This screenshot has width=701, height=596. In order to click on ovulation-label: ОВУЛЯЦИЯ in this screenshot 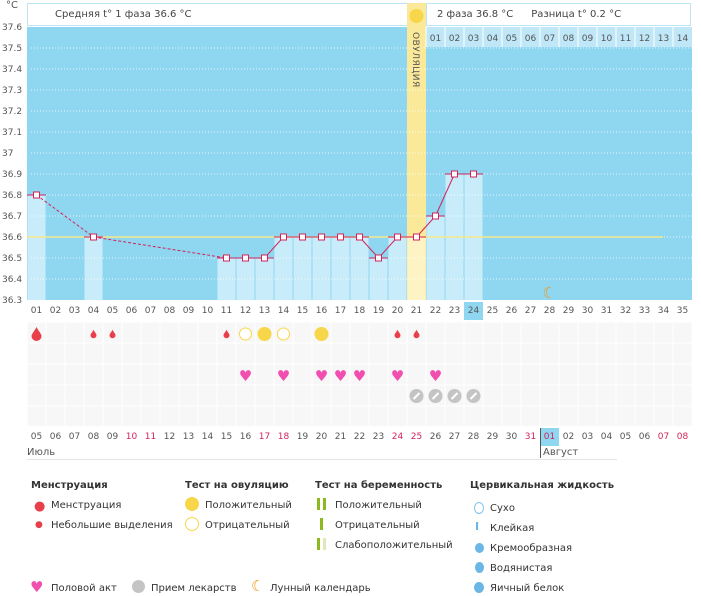, I will do `click(415, 60)`.